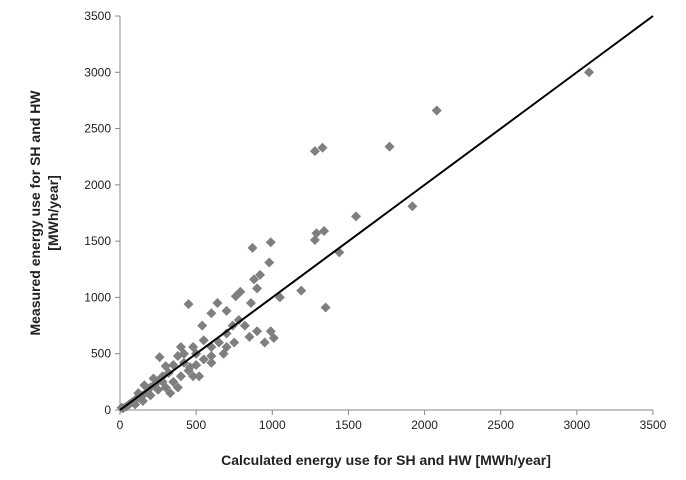 The image size is (686, 480). I want to click on x-tick-label: 500, so click(196, 425).